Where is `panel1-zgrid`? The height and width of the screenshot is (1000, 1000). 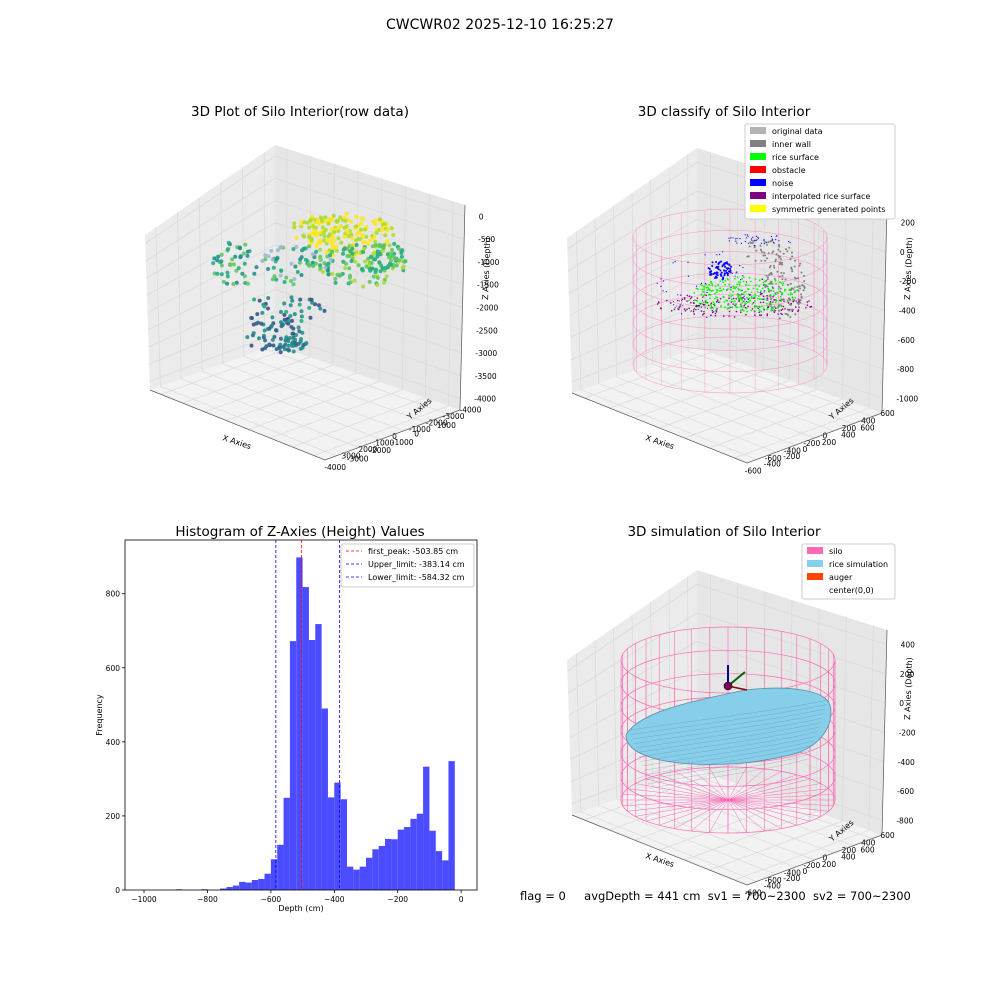 panel1-zgrid is located at coordinates (305, 278).